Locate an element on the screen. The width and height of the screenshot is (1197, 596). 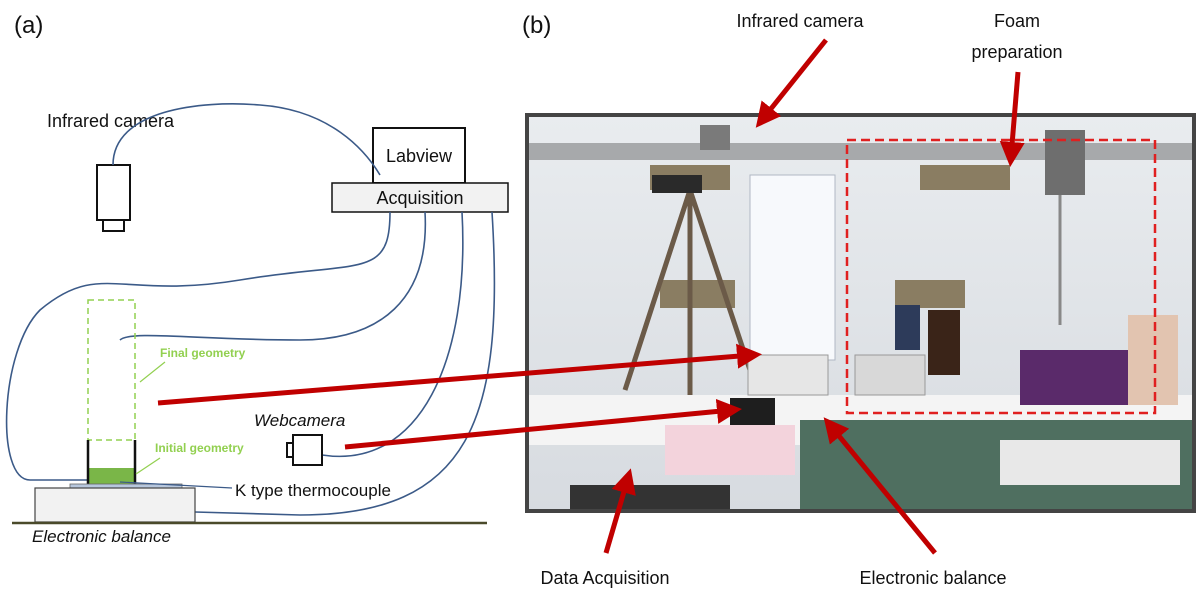
balance-cable is located at coordinates (345, 363).